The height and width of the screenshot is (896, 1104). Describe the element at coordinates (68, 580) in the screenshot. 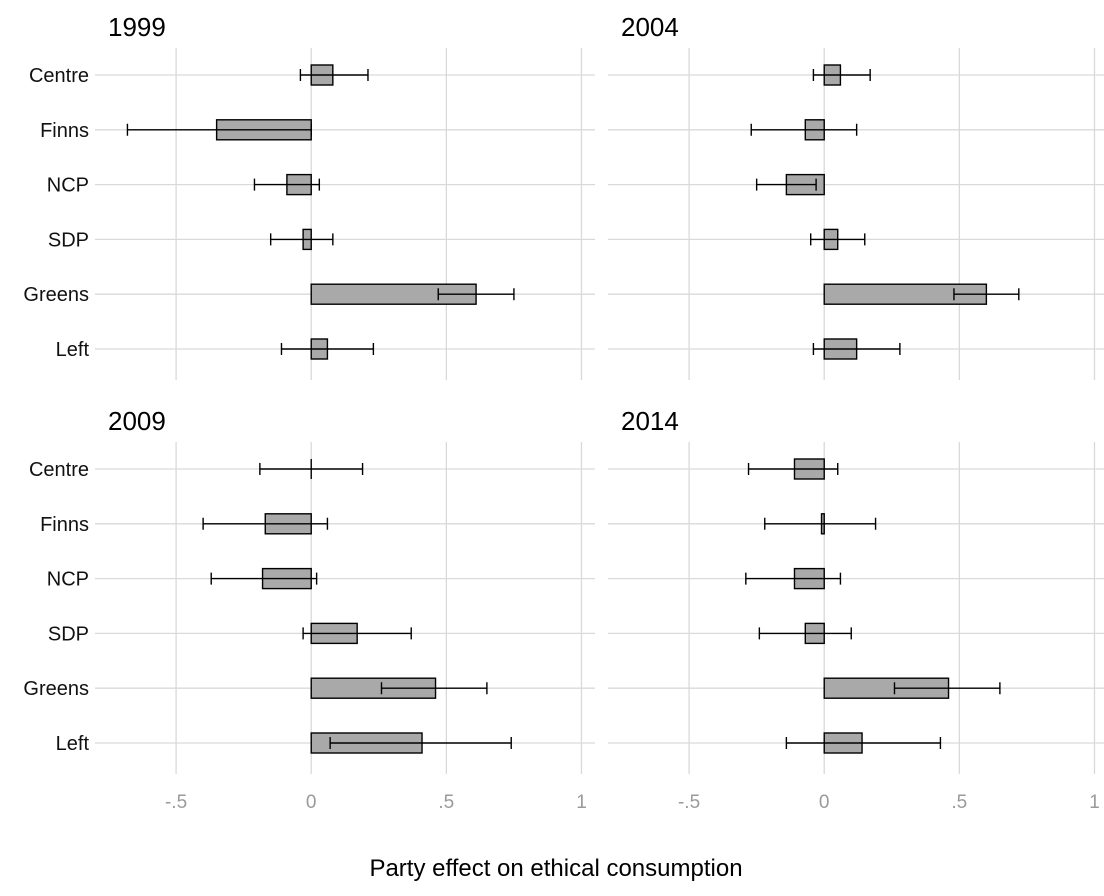

I see `category-label-NCP-2009: NCP` at that location.